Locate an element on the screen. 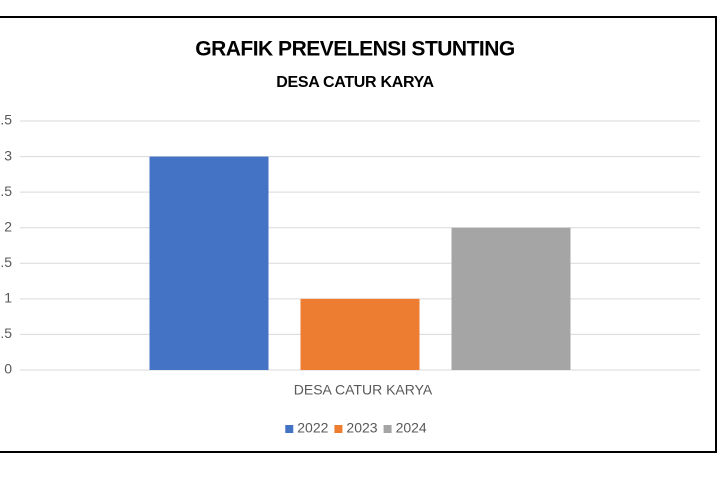 The height and width of the screenshot is (480, 720). chart-title: GRAFIK PREVELENSI STUNTING is located at coordinates (355, 49).